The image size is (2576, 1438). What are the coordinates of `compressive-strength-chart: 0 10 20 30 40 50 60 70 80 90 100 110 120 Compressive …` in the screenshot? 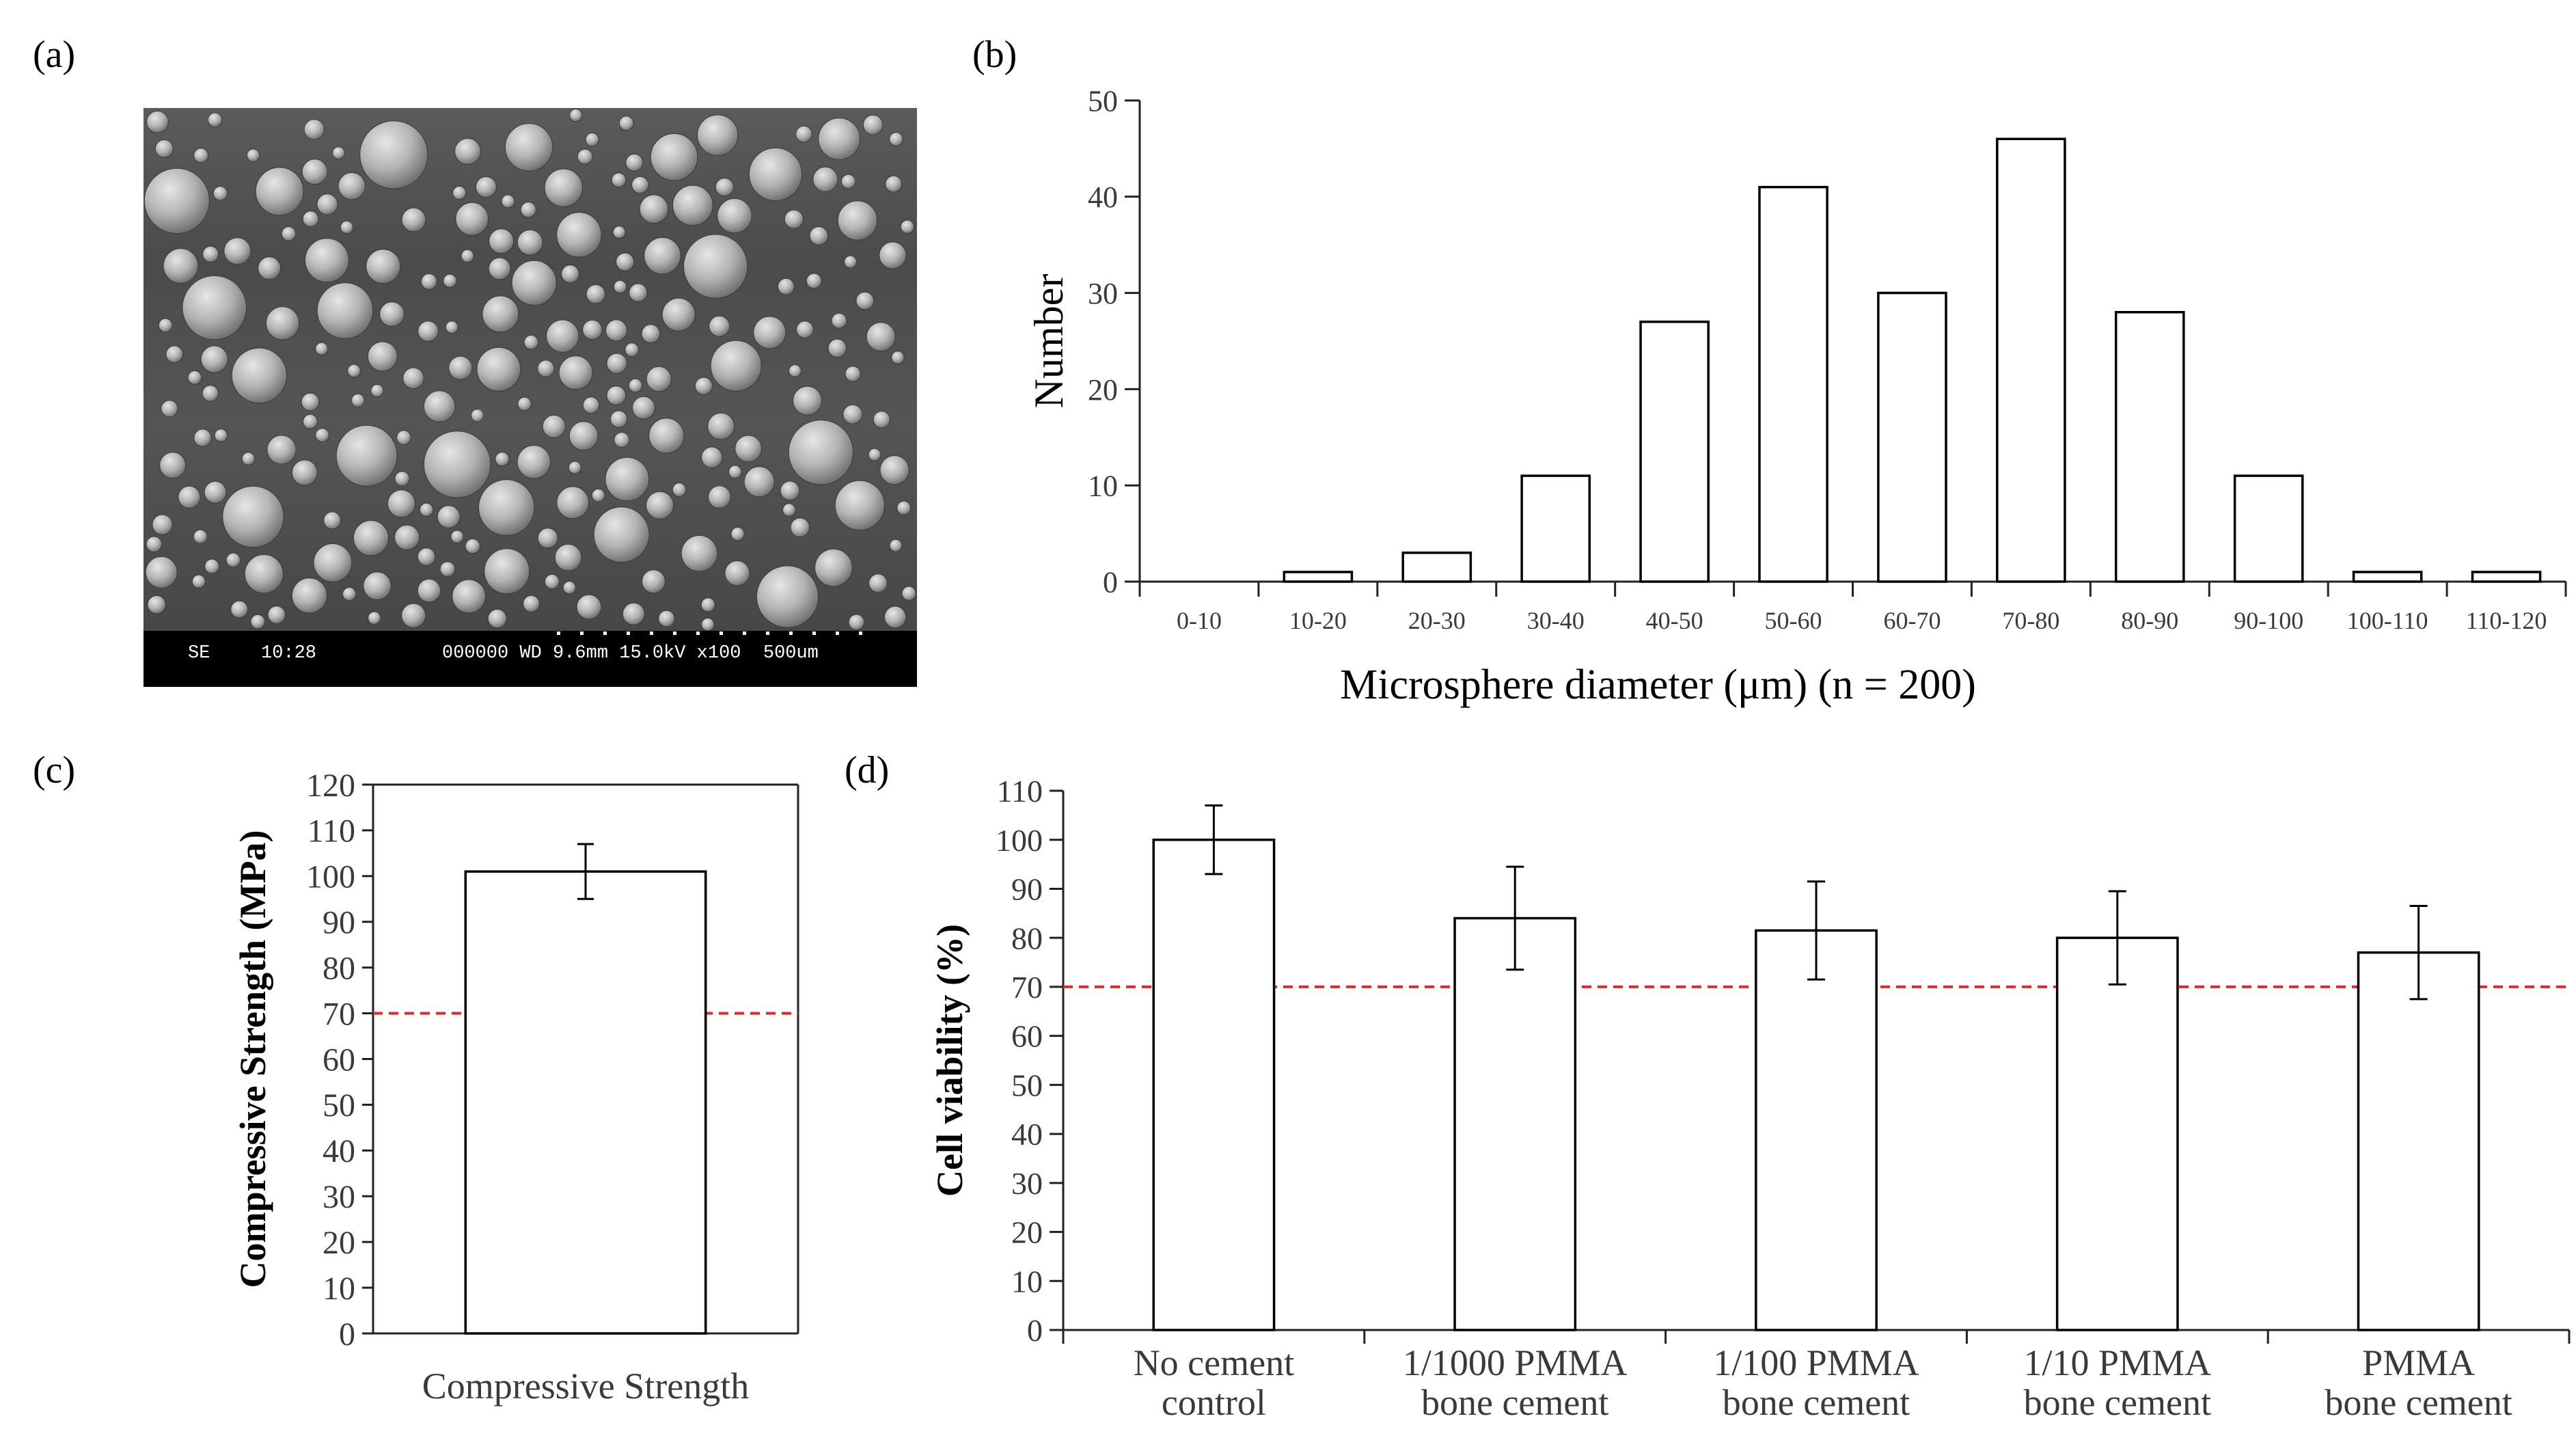 It's located at (515, 1087).